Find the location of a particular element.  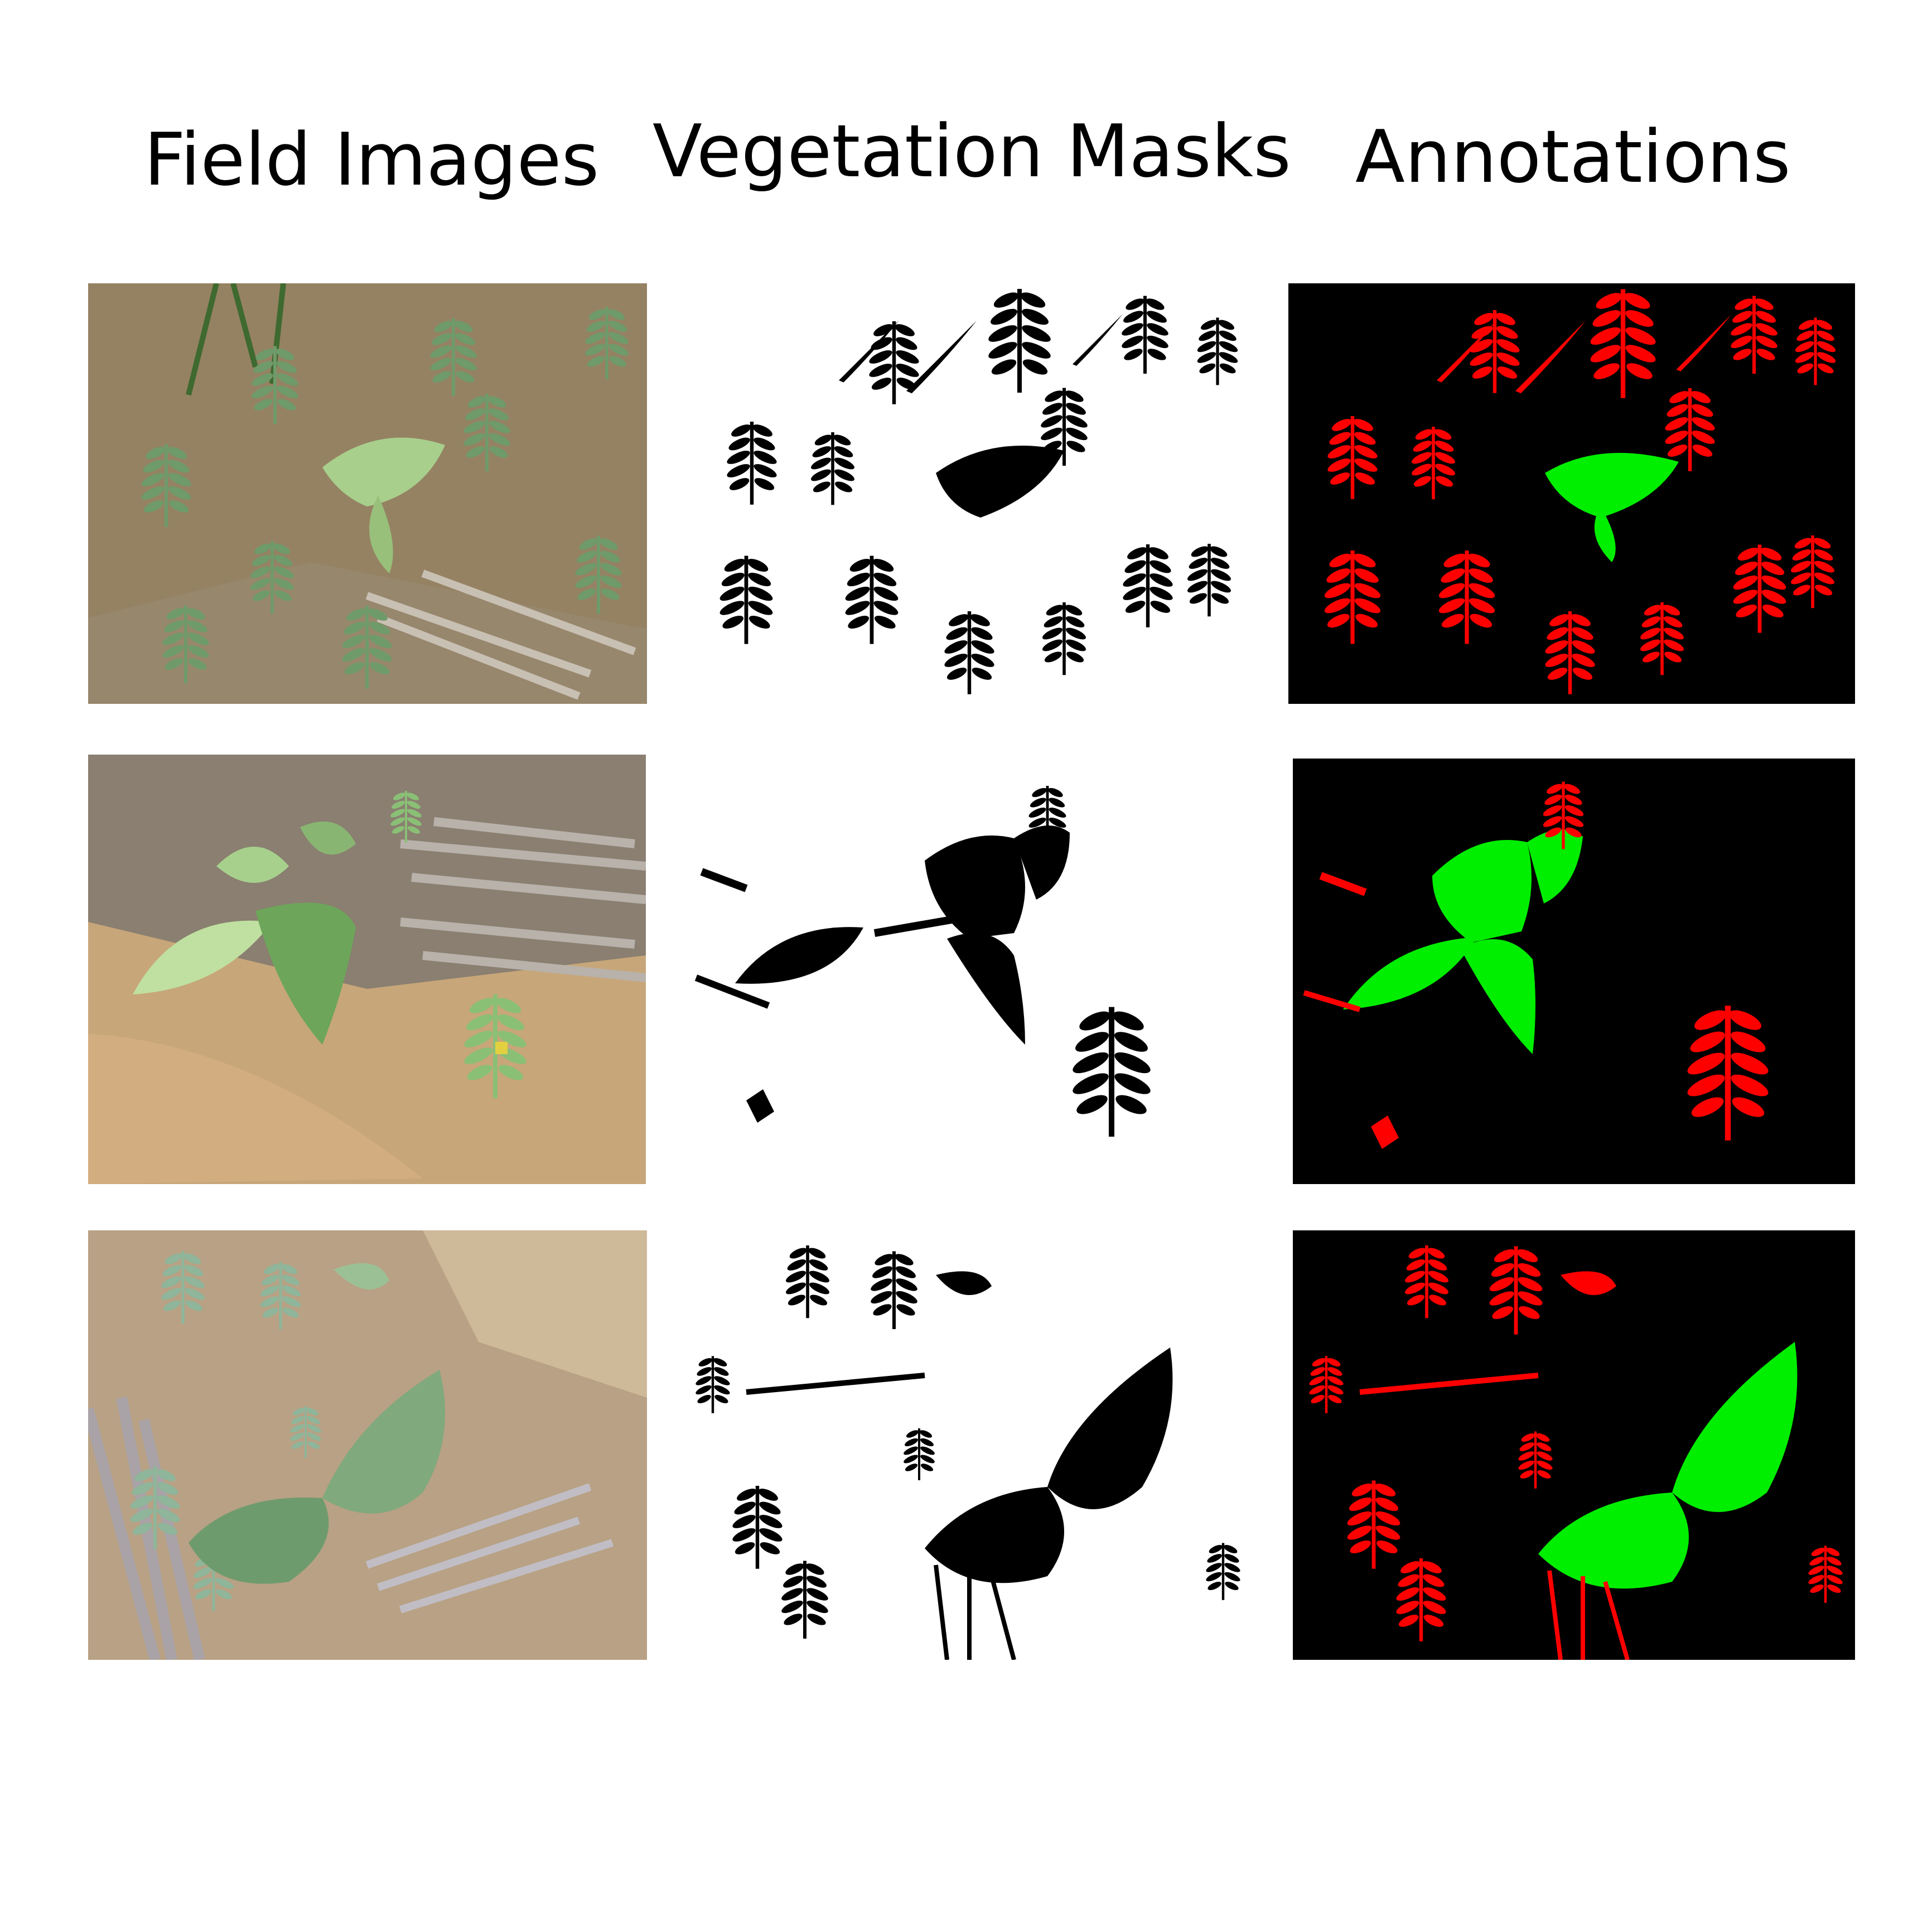

vegetation-masks-header: Vegetation Masks is located at coordinates (972, 151).